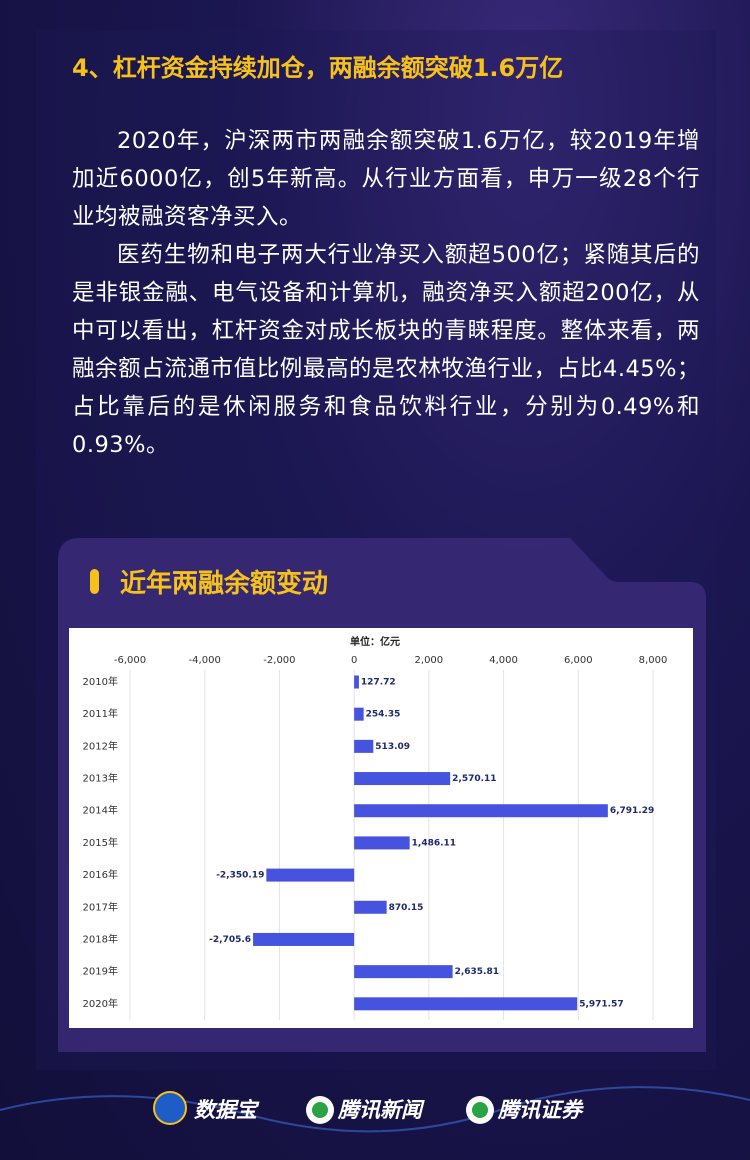 Image resolution: width=750 pixels, height=1160 pixels. What do you see at coordinates (100, 810) in the screenshot?
I see `y-tick-label: 2014年` at bounding box center [100, 810].